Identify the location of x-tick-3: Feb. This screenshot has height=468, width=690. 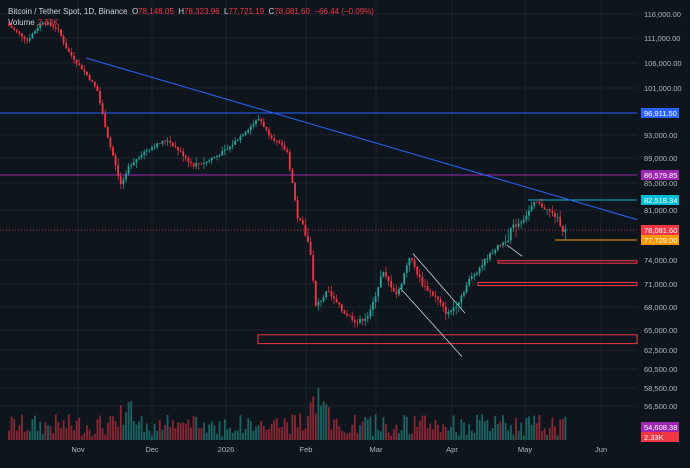
(306, 449).